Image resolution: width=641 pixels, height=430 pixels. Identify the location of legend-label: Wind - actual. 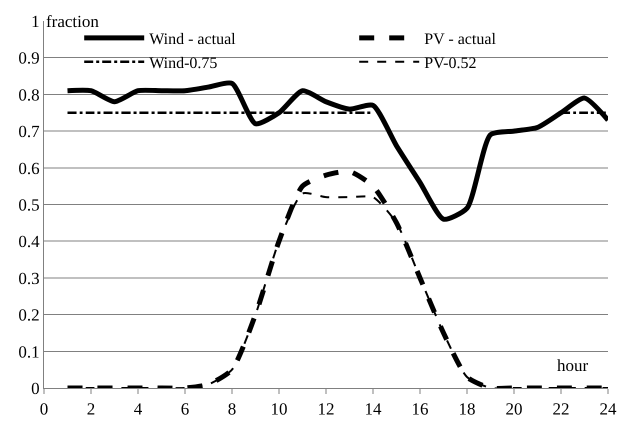
(192, 39).